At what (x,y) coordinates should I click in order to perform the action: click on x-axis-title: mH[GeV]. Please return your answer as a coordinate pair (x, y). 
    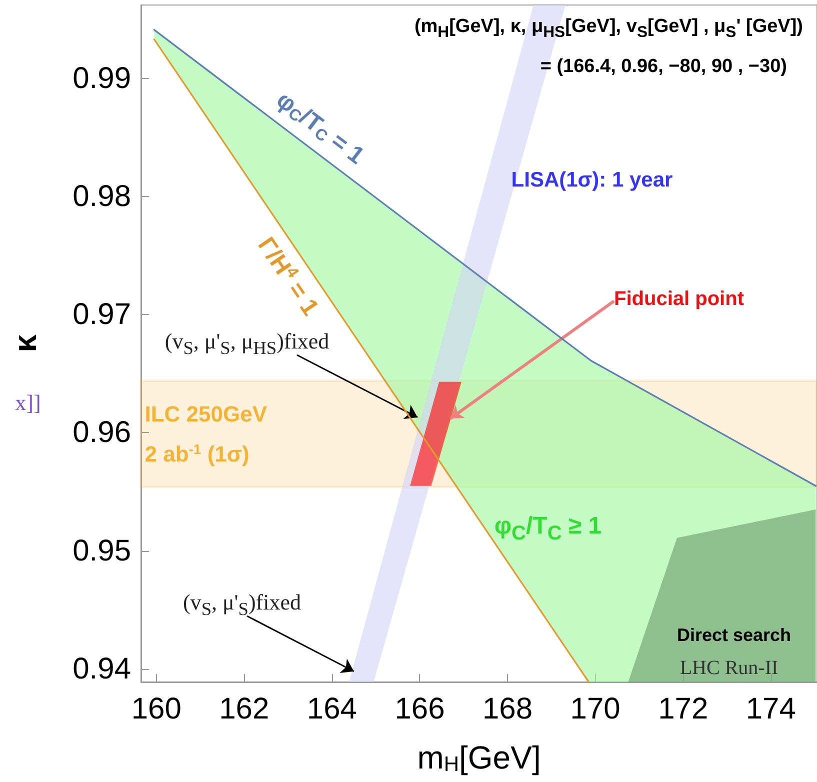
    Looking at the image, I should click on (479, 758).